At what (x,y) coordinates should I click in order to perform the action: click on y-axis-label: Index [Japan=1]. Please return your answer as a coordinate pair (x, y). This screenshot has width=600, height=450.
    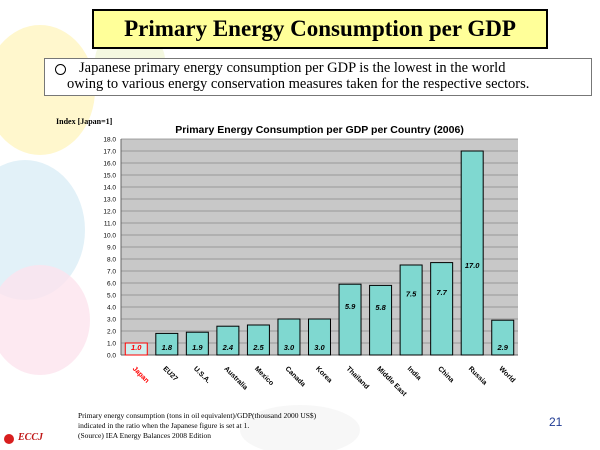
    Looking at the image, I should click on (84, 121).